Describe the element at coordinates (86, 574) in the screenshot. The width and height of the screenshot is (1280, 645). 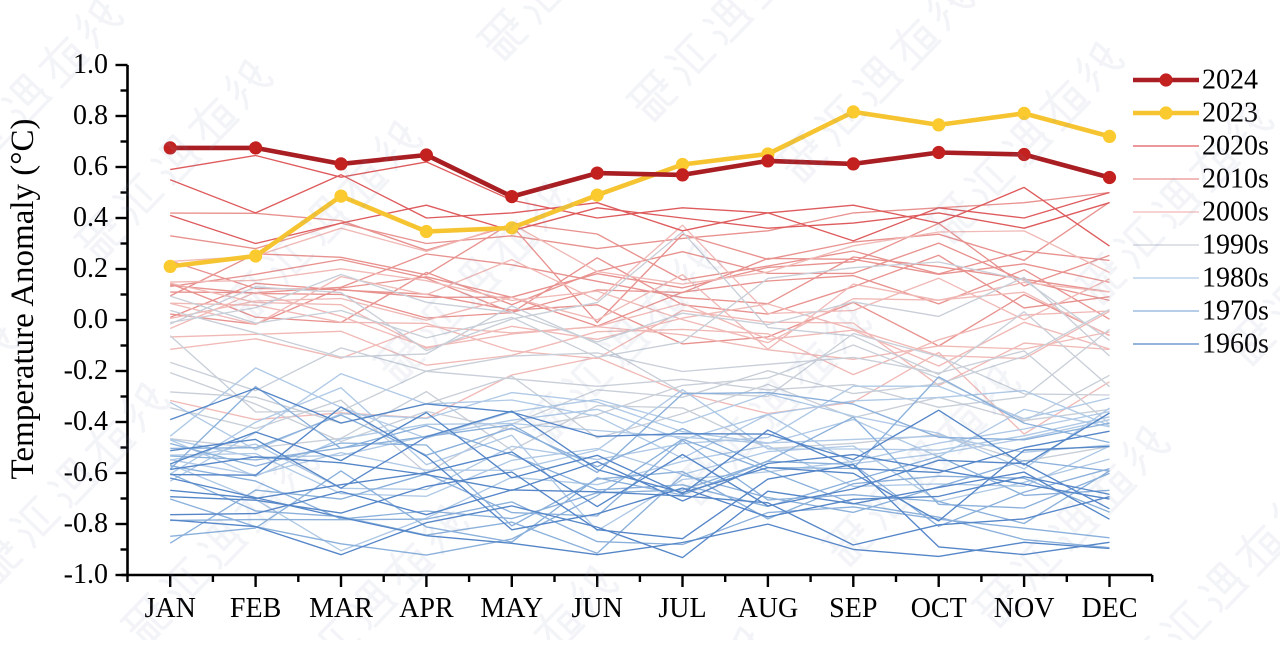
I see `svg-text: -1.0` at that location.